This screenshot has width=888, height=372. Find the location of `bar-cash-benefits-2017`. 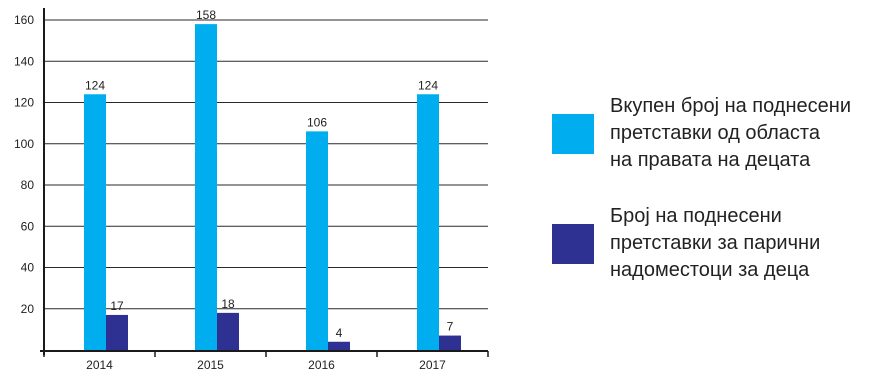

bar-cash-benefits-2017 is located at coordinates (450, 342).